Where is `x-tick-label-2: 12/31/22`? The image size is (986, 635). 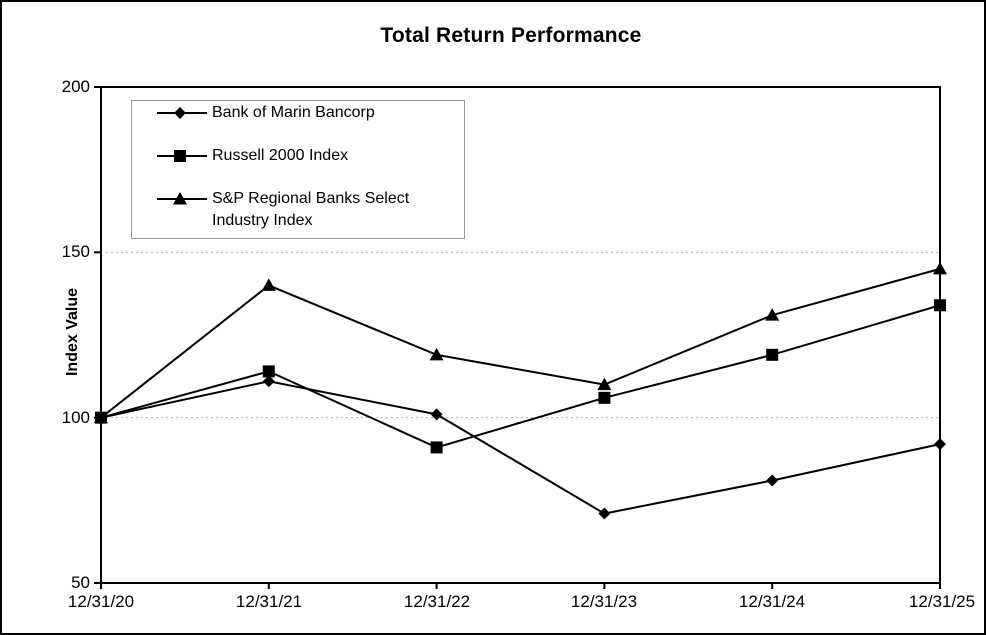 x-tick-label-2: 12/31/22 is located at coordinates (437, 601).